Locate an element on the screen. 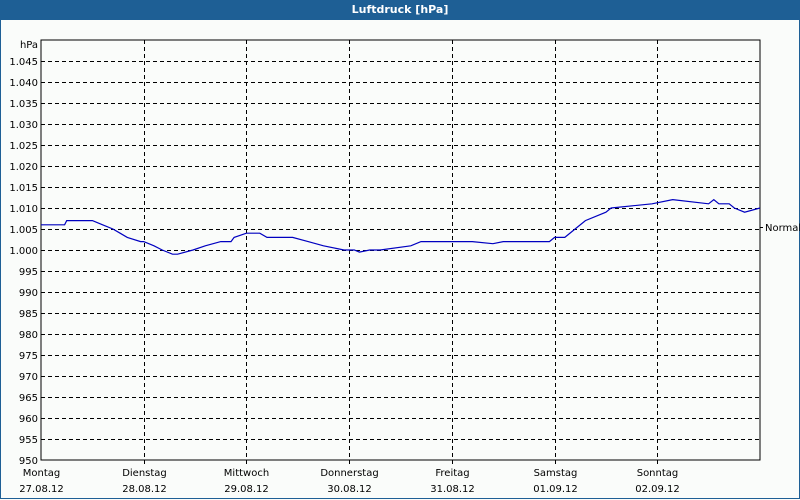 This screenshot has width=800, height=500. normal-reference-marker: Normal is located at coordinates (780, 228).